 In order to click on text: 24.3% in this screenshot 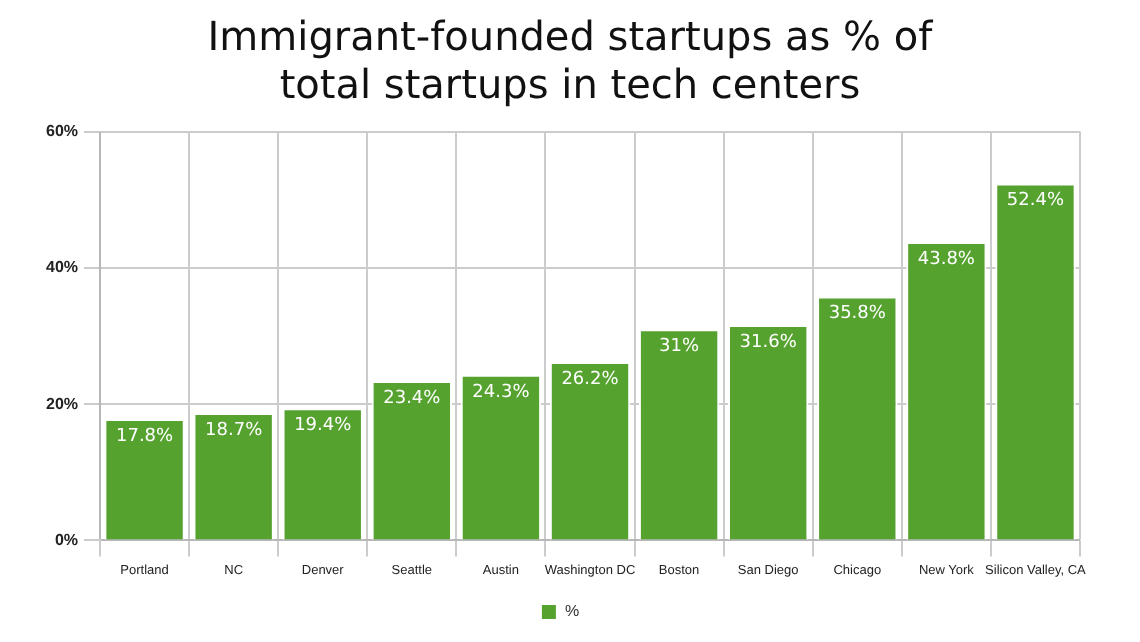, I will do `click(501, 392)`.